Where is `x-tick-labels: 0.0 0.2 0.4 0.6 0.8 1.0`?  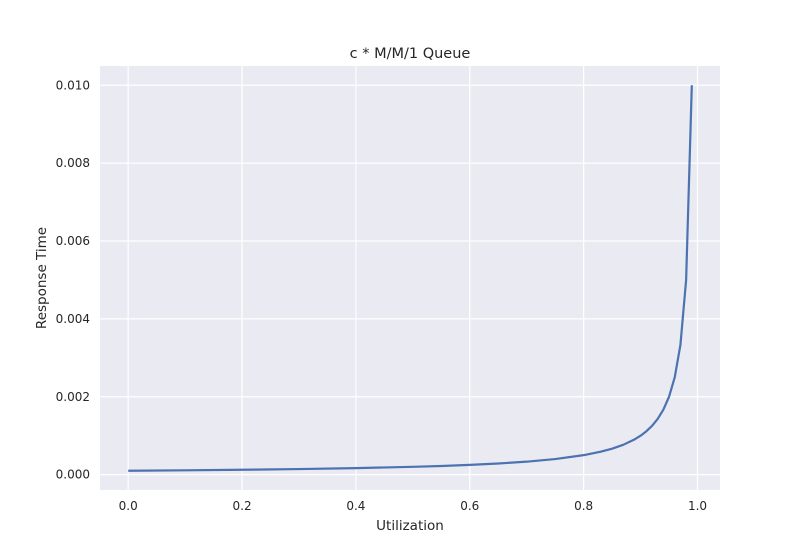 x-tick-labels: 0.0 0.2 0.4 0.6 0.8 1.0 is located at coordinates (413, 506).